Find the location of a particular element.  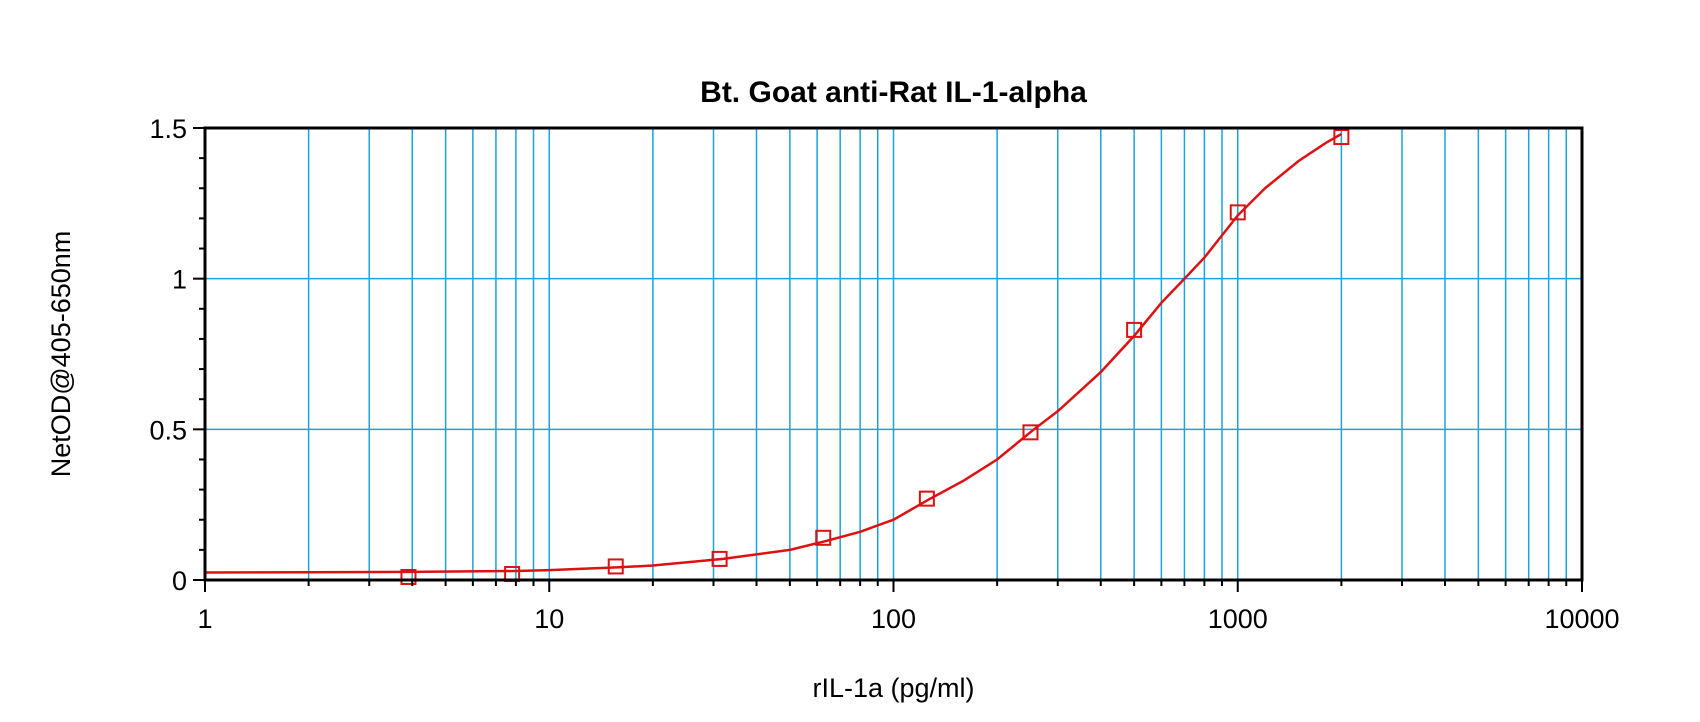

x-tick-label: 10 is located at coordinates (549, 619).